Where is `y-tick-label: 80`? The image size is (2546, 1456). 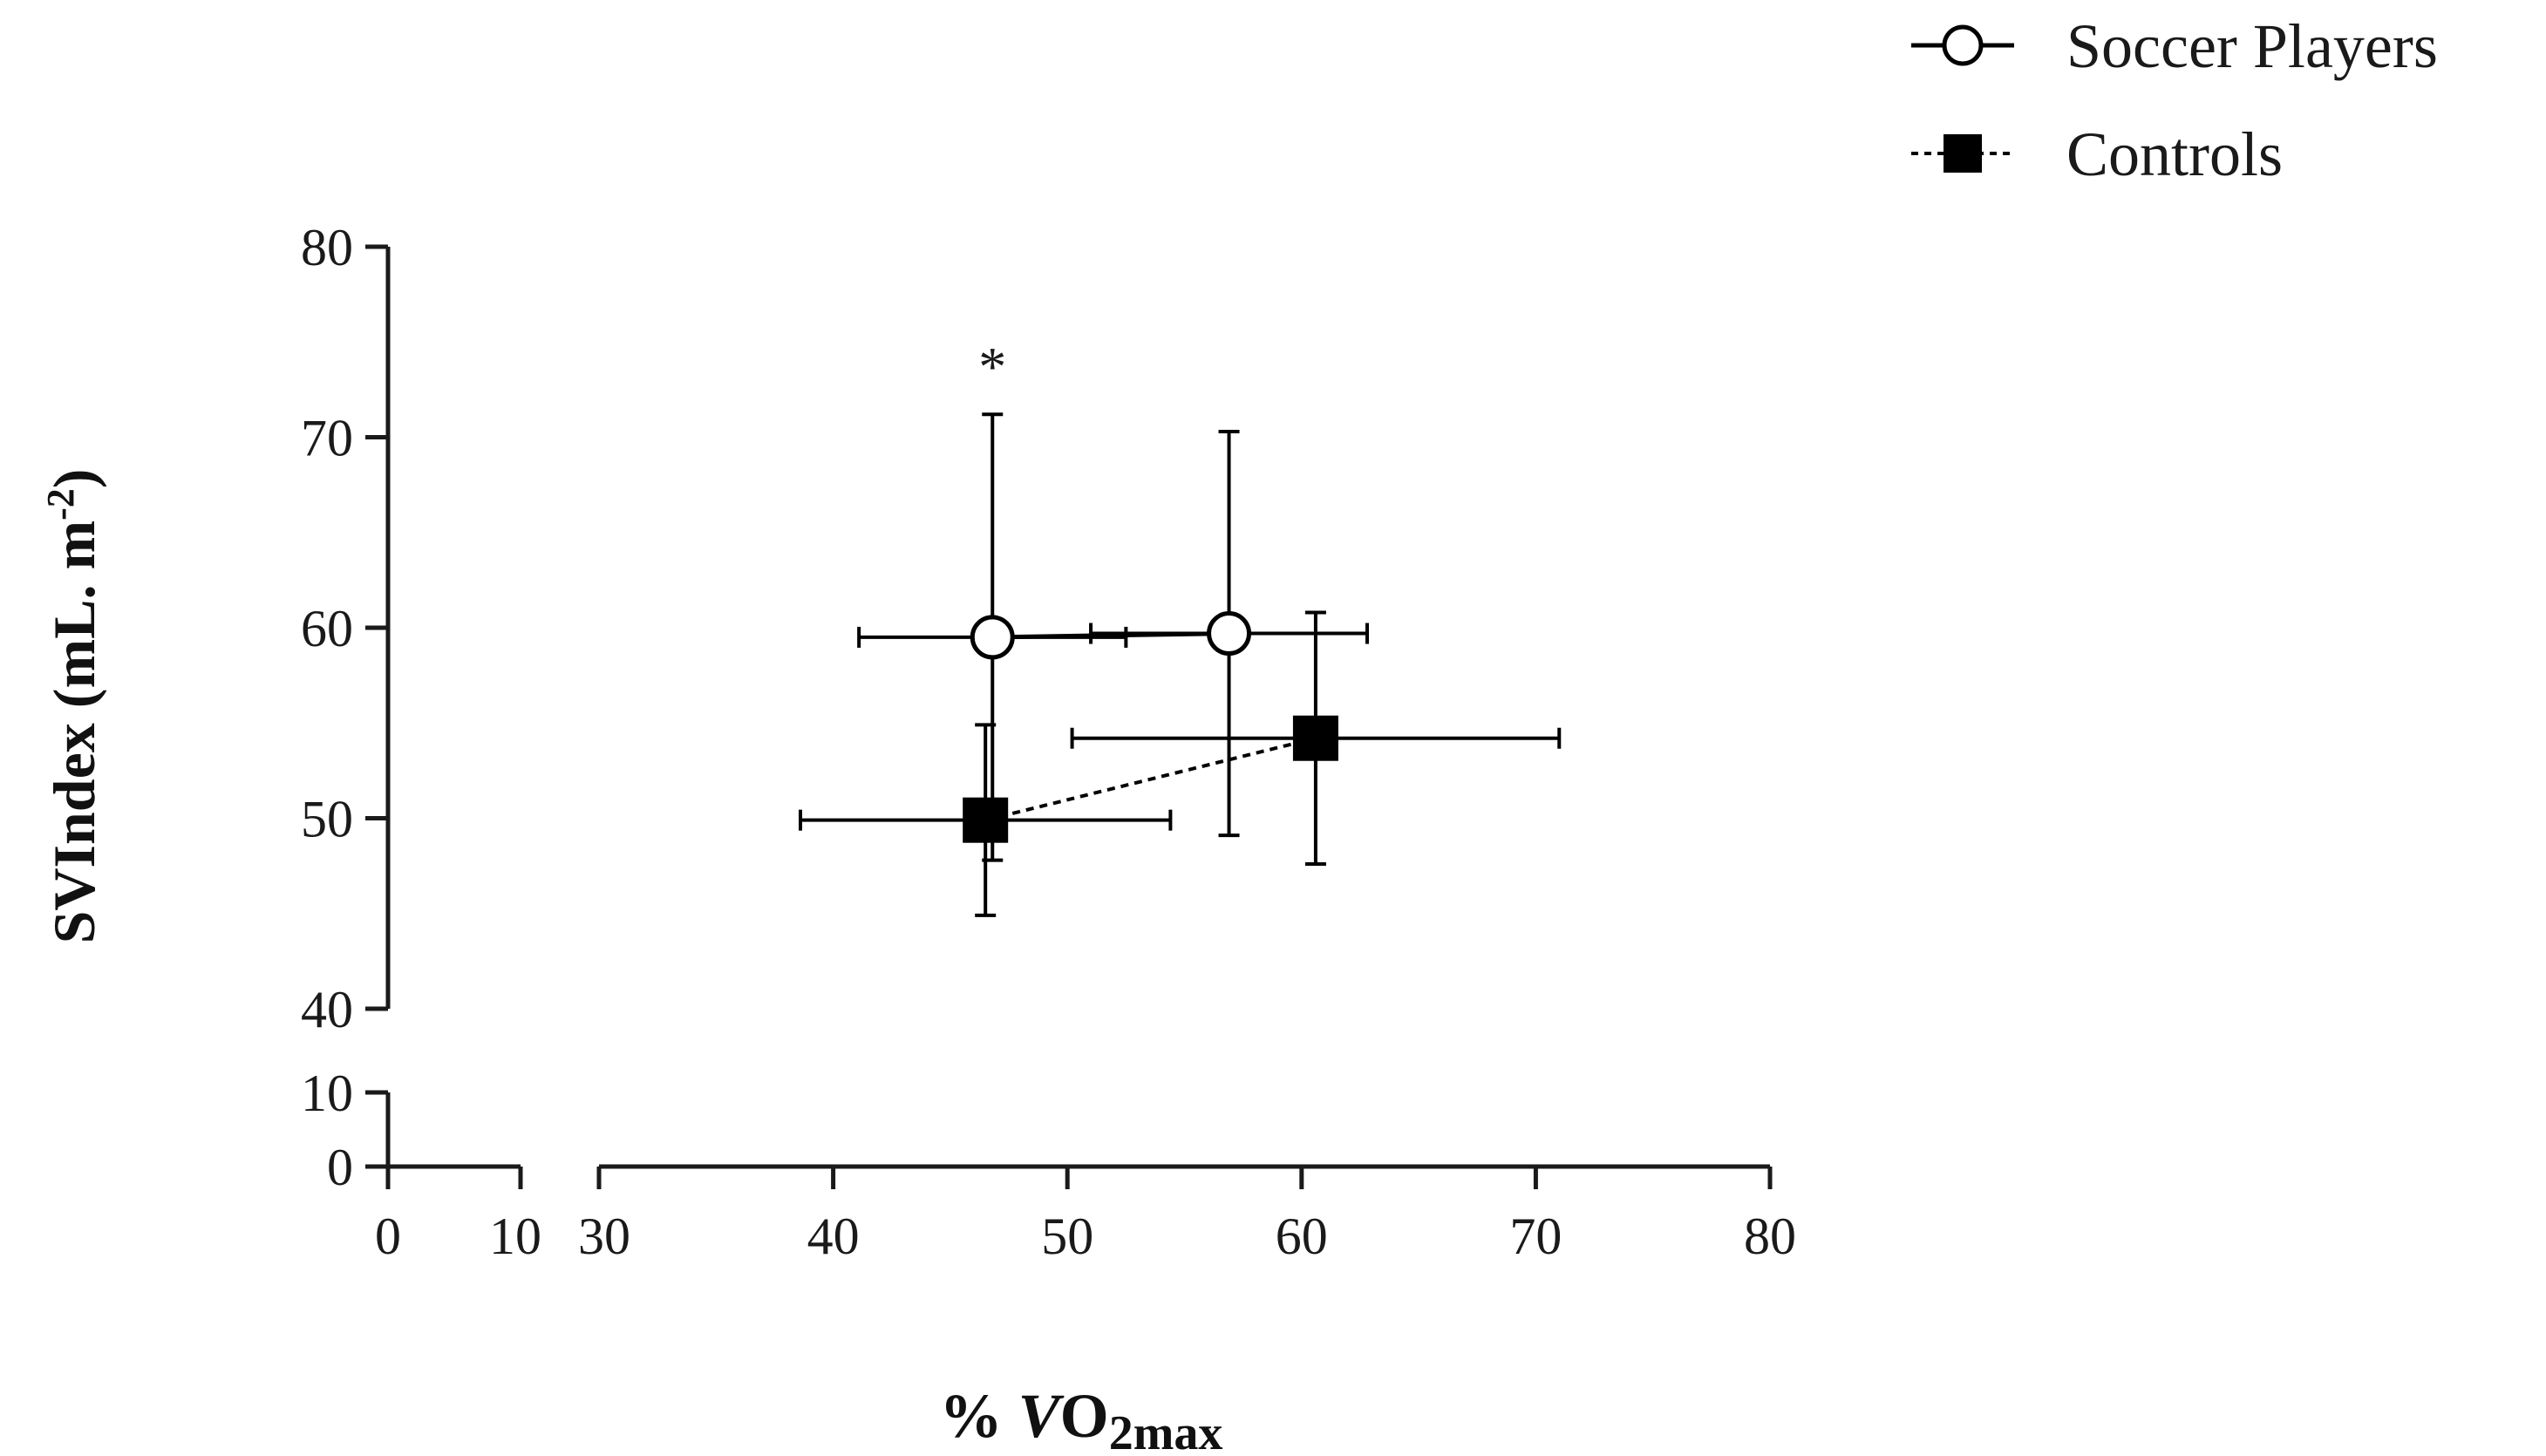 y-tick-label: 80 is located at coordinates (327, 247).